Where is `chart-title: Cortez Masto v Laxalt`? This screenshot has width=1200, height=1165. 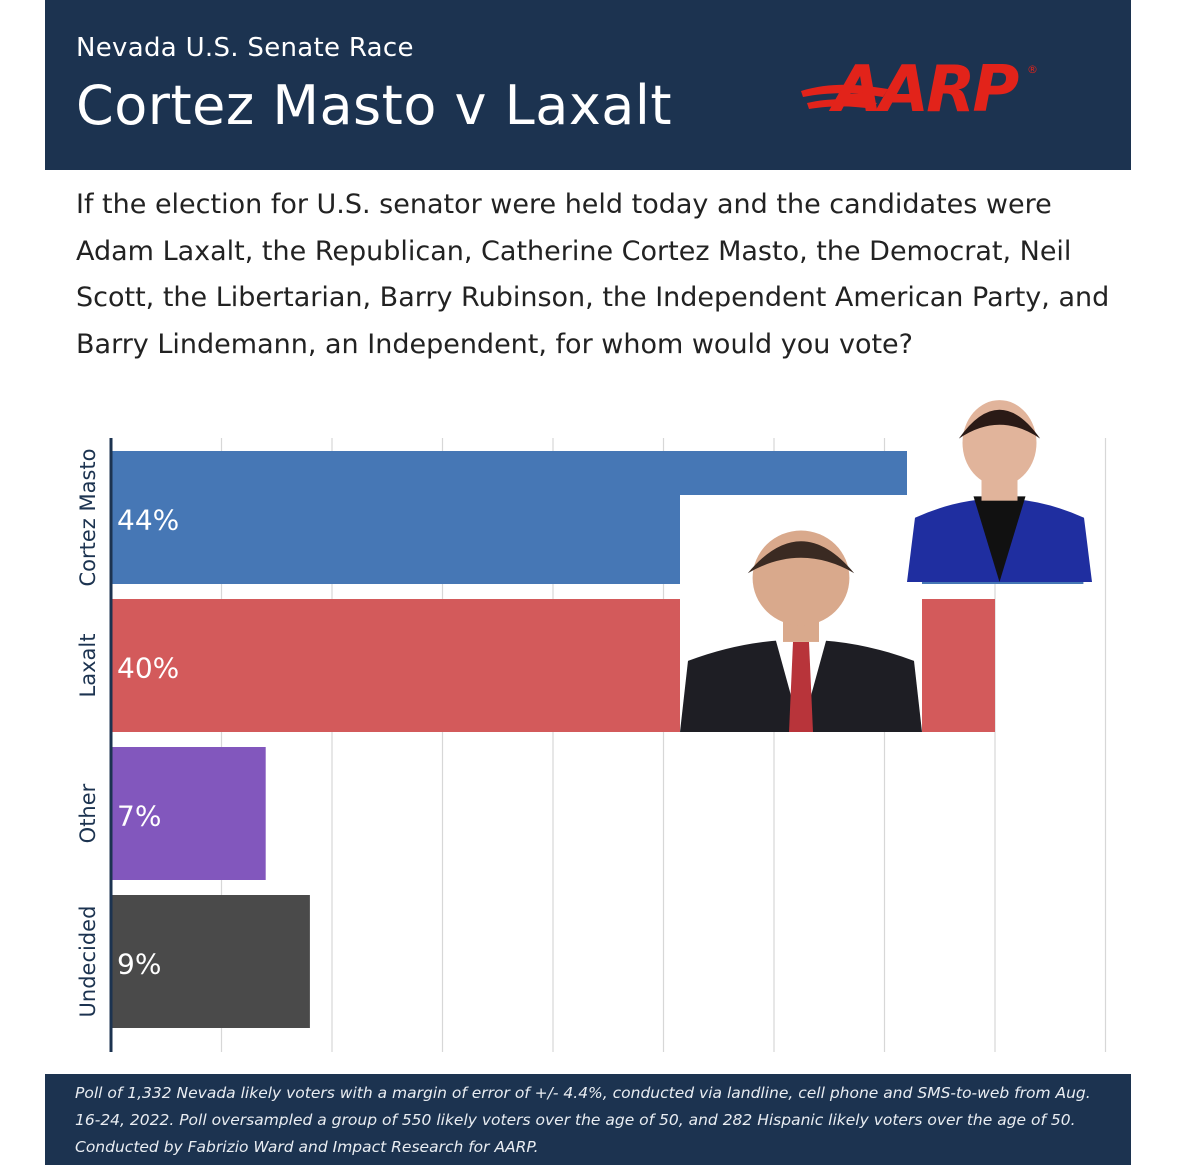
chart-title: Cortez Masto v Laxalt is located at coordinates (374, 105).